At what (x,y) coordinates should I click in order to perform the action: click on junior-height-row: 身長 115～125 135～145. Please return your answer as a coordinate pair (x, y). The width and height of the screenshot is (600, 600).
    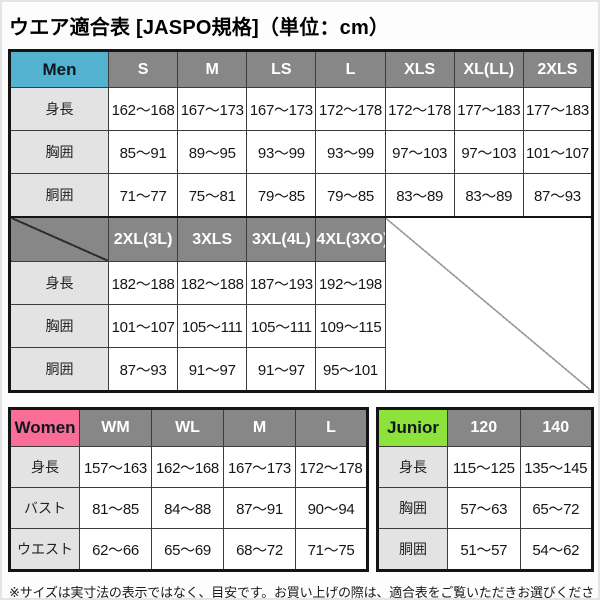
    Looking at the image, I should click on (485, 467).